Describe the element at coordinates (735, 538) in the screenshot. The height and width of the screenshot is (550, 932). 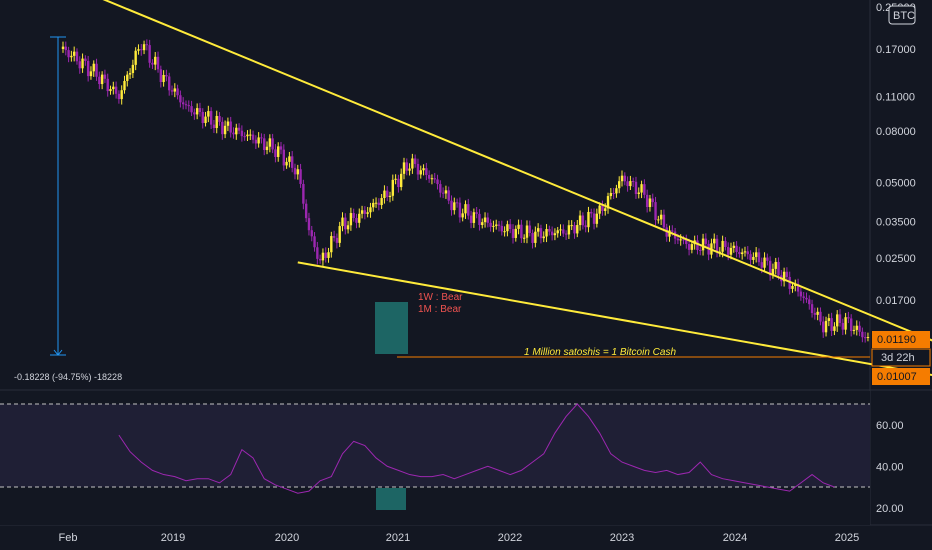
I see `time-tick-label: 2024` at that location.